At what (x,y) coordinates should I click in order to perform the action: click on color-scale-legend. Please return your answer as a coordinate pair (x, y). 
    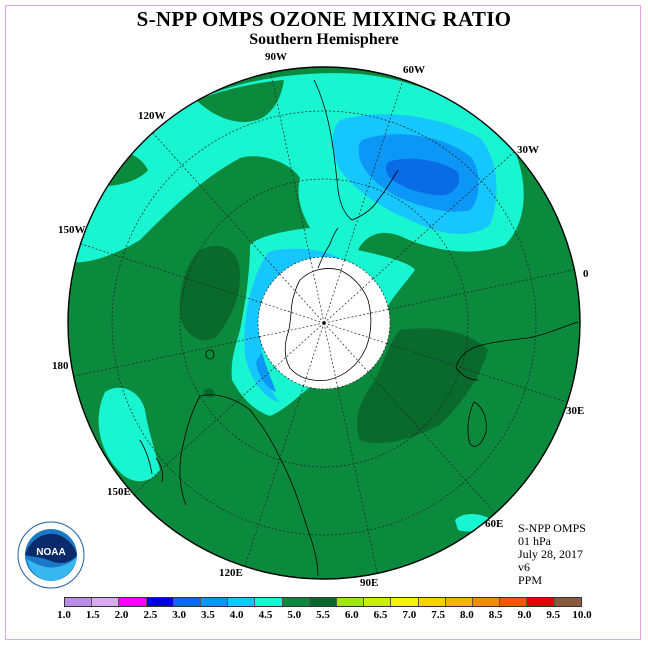
    Looking at the image, I should click on (323, 602).